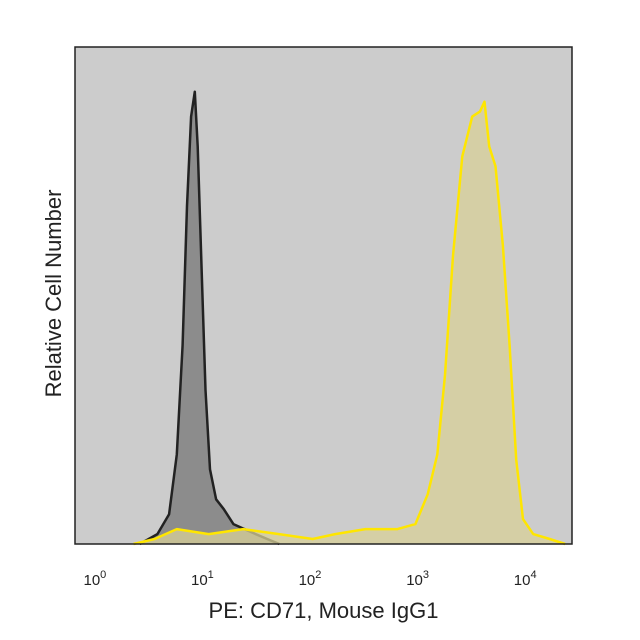  I want to click on x-tick-label-2: 10², so click(310, 579).